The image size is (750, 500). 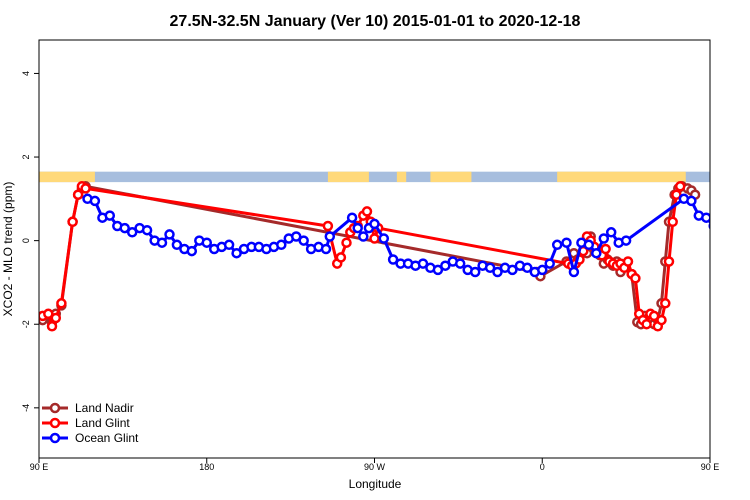 What do you see at coordinates (26, 73) in the screenshot?
I see `y-tick-label: 4` at bounding box center [26, 73].